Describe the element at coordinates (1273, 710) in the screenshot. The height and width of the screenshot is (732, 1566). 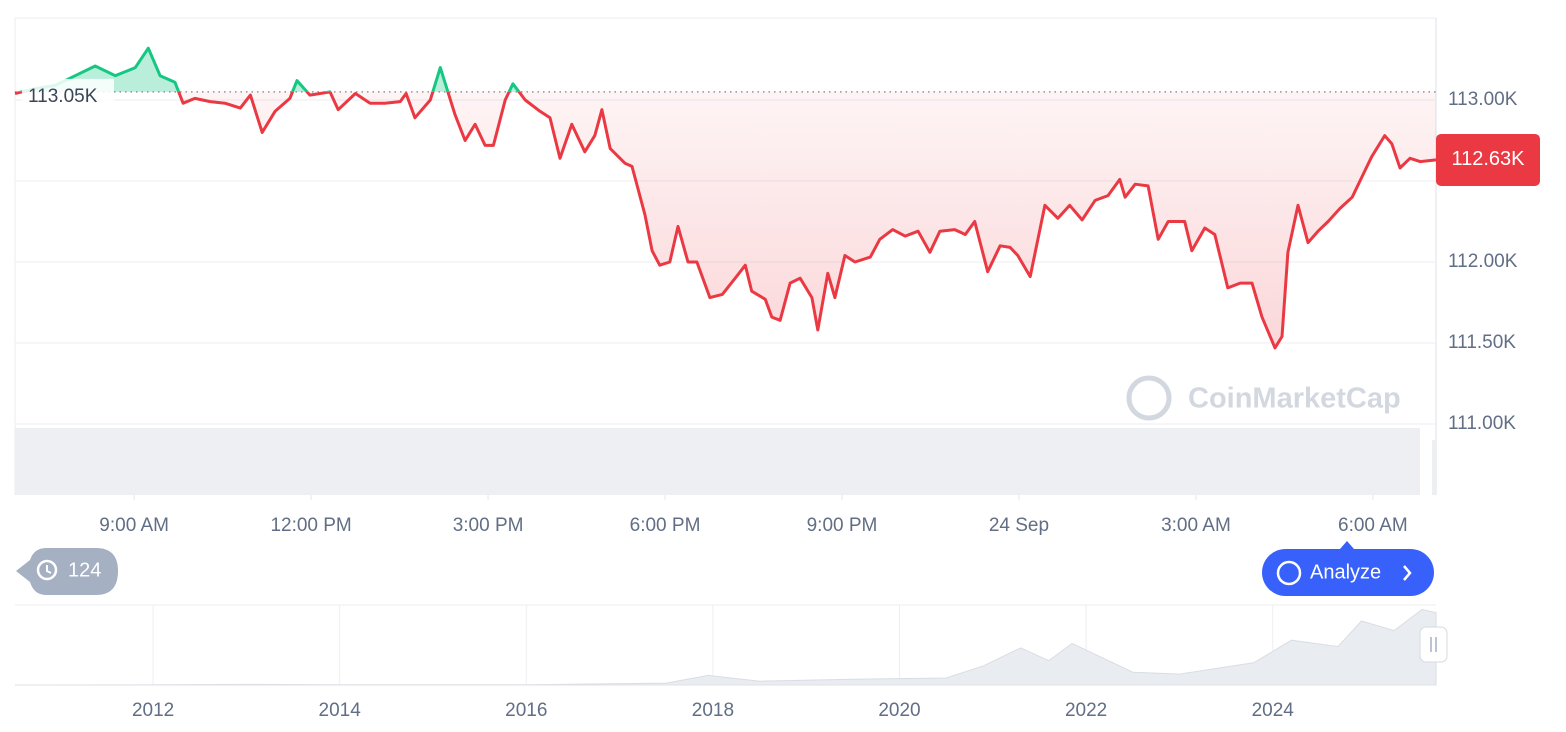
I see `x-tick-label: 2024` at that location.